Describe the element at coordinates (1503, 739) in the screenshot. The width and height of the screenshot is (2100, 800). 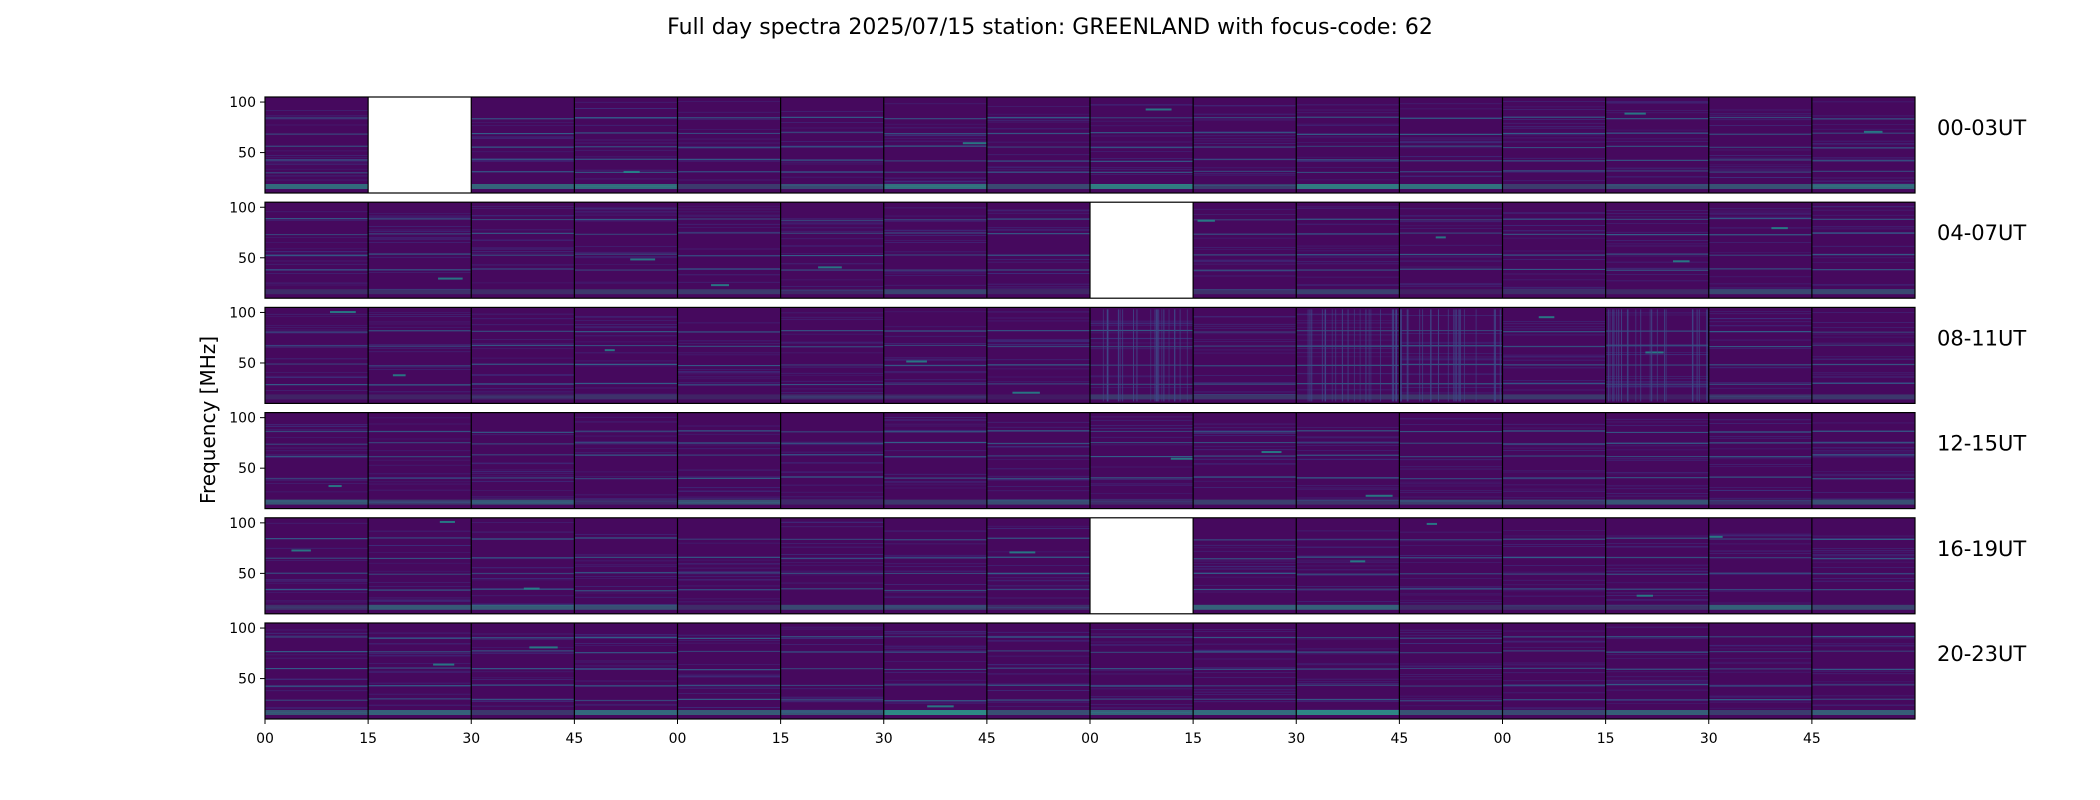
I see `x-tick-label: 00` at that location.